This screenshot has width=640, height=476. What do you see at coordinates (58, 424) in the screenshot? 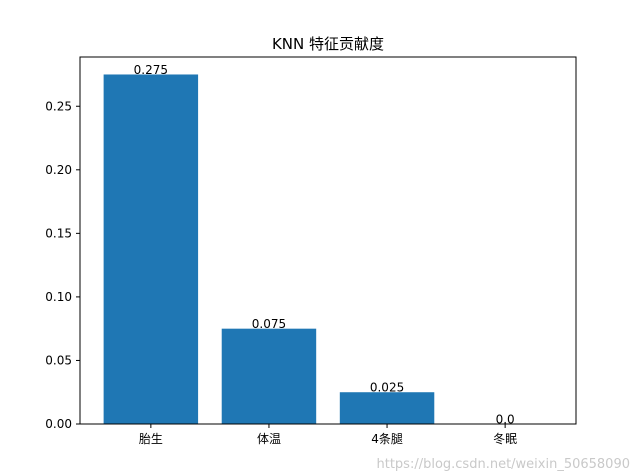
I see `y-tick-label-0: 0.00` at bounding box center [58, 424].